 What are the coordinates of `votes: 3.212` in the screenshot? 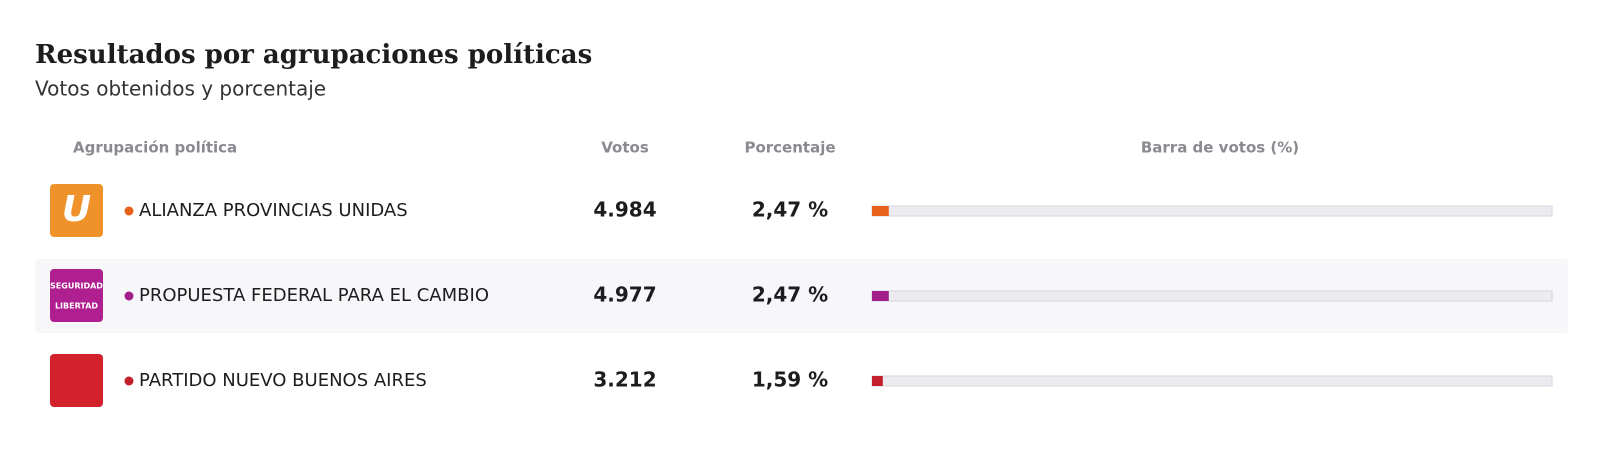 It's located at (624, 380).